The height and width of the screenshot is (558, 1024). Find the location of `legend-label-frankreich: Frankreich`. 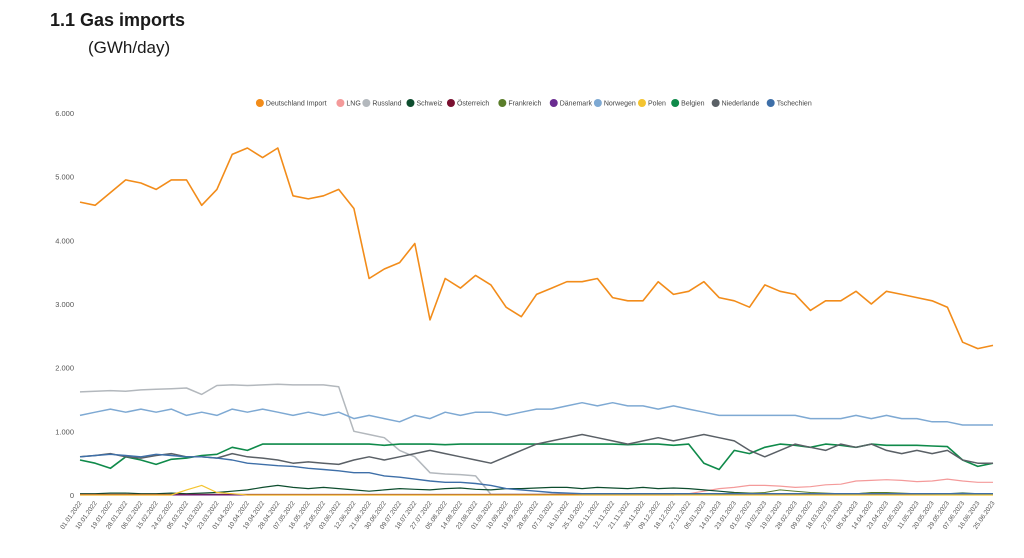

legend-label-frankreich: Frankreich is located at coordinates (524, 104).